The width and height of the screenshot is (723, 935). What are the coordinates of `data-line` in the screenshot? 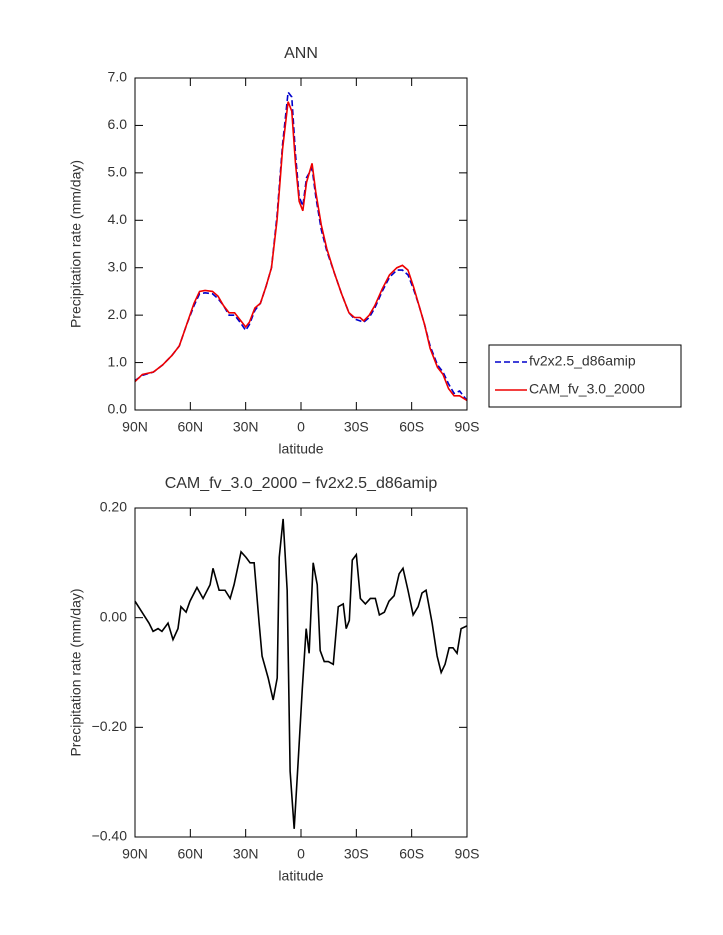 It's located at (301, 251).